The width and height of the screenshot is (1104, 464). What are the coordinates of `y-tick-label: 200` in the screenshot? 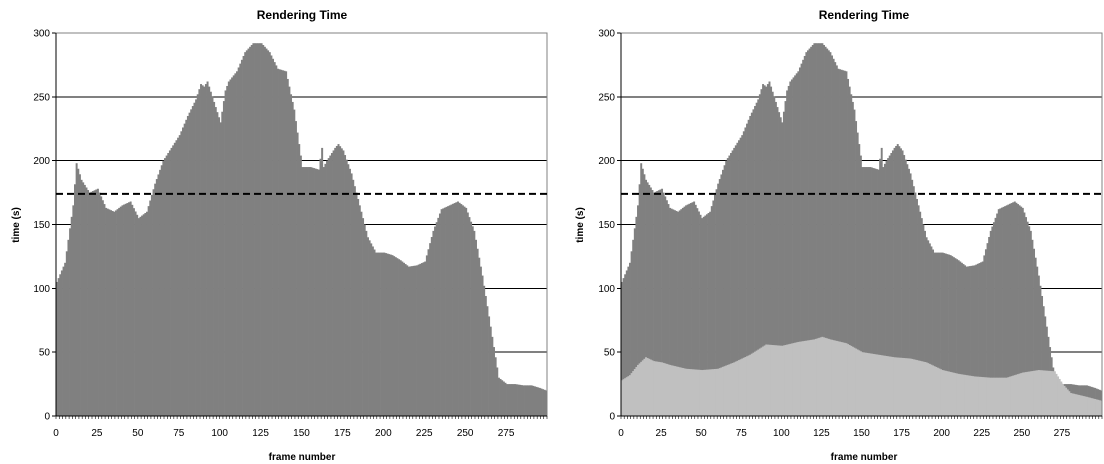 It's located at (606, 161).